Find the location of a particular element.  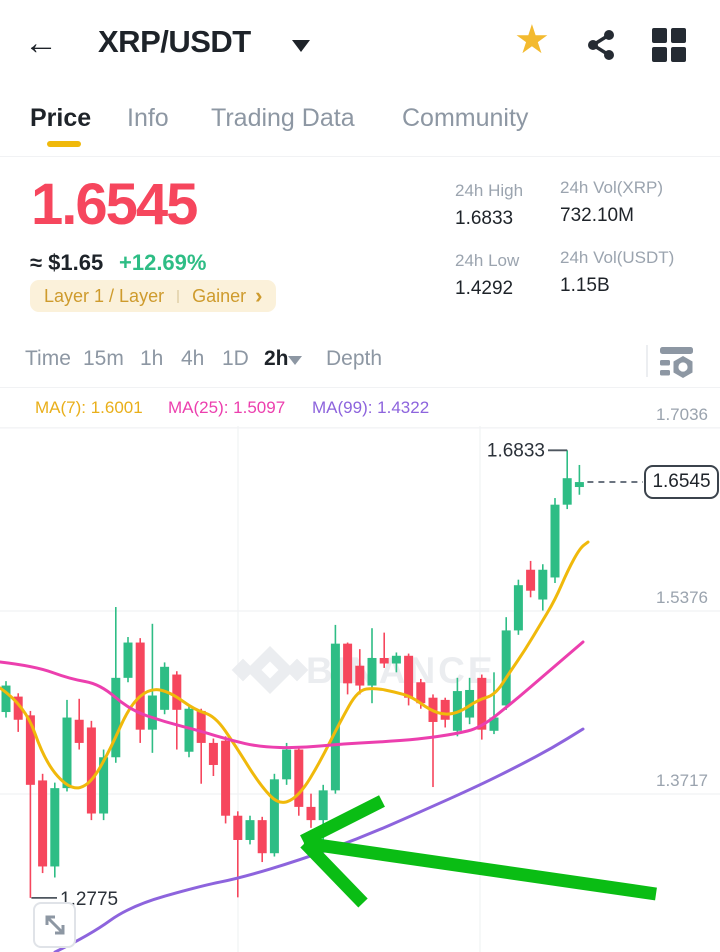

share-icon is located at coordinates (601, 47).